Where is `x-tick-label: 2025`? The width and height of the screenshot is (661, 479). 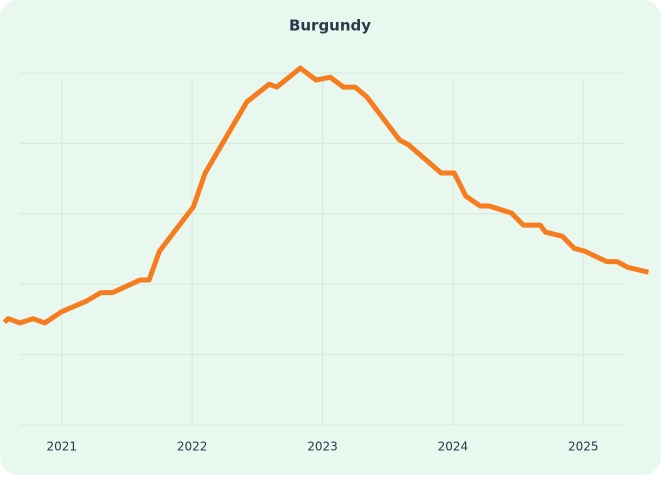
x-tick-label: 2025 is located at coordinates (583, 447).